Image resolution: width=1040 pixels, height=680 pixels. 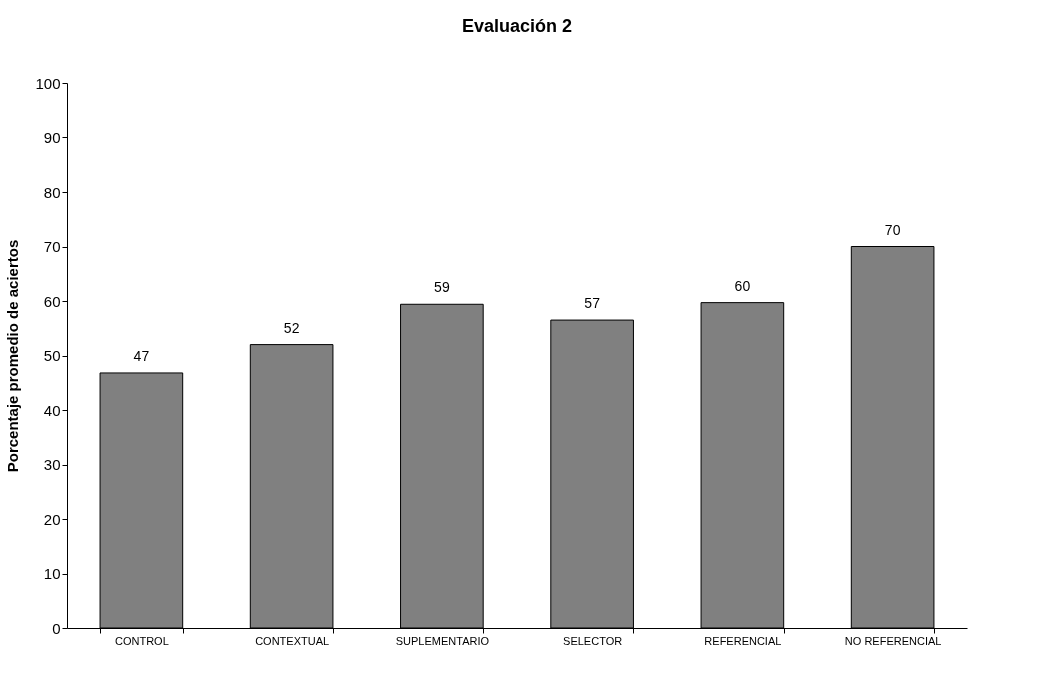 What do you see at coordinates (592, 303) in the screenshot?
I see `data-label: 57` at bounding box center [592, 303].